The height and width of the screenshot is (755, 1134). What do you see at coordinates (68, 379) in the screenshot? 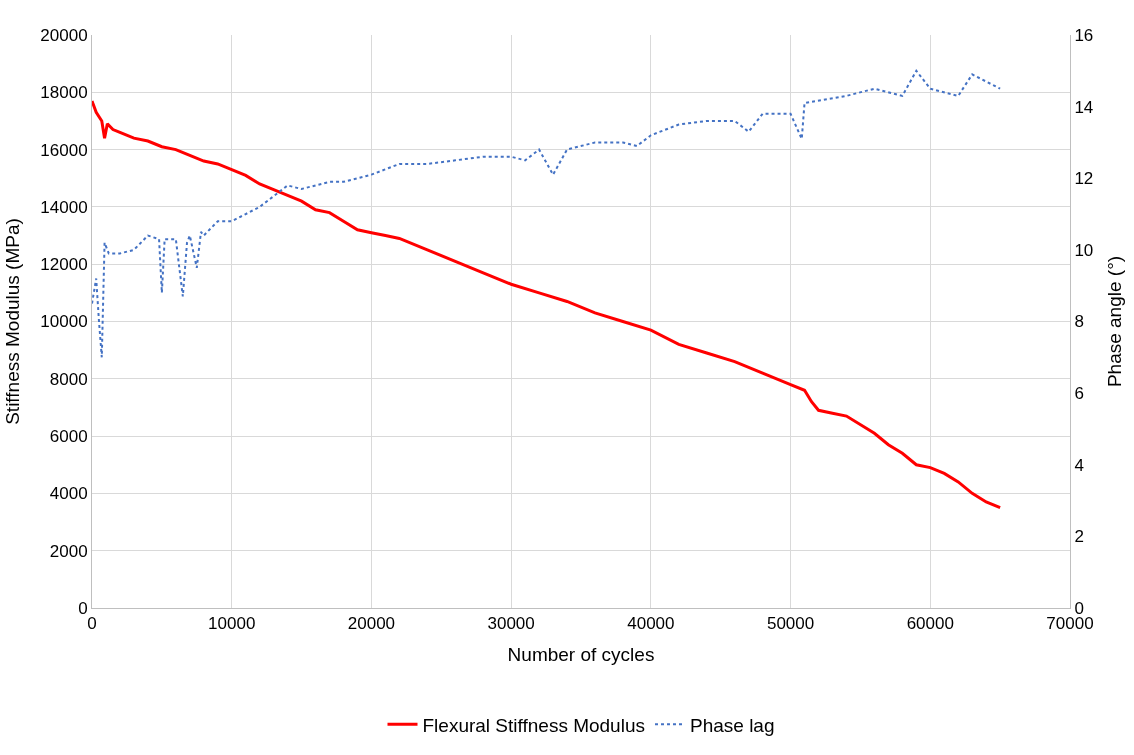
I see `y-tick-label: 8000` at bounding box center [68, 379].